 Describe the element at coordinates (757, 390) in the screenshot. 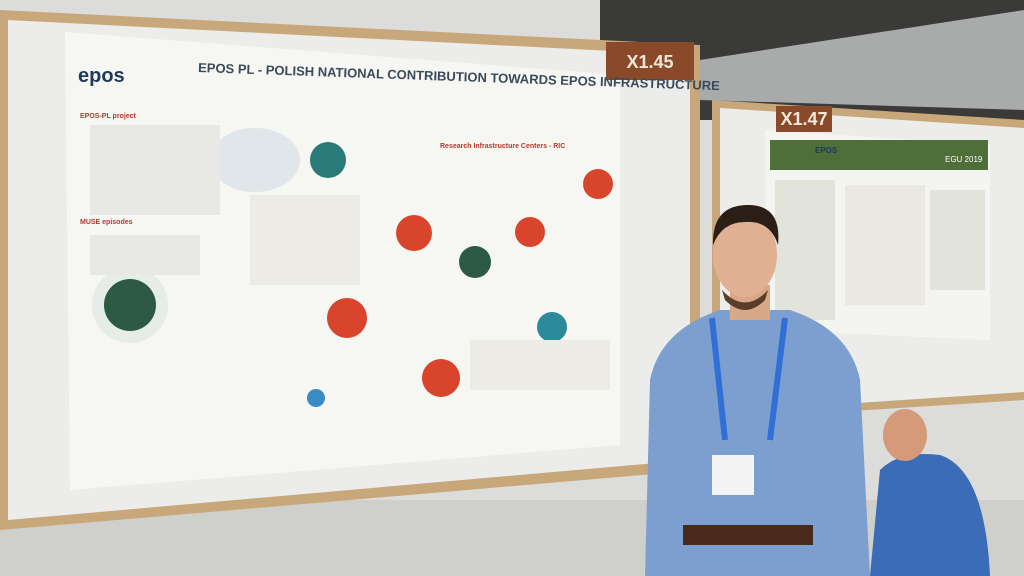

I see `person` at that location.